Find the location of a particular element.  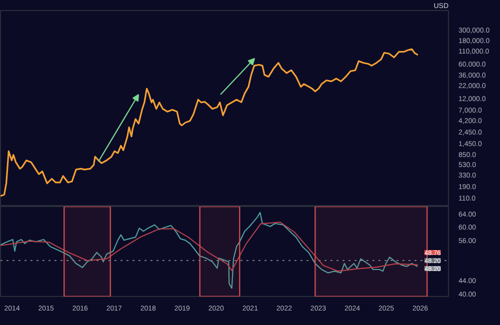

line-series is located at coordinates (209, 247).